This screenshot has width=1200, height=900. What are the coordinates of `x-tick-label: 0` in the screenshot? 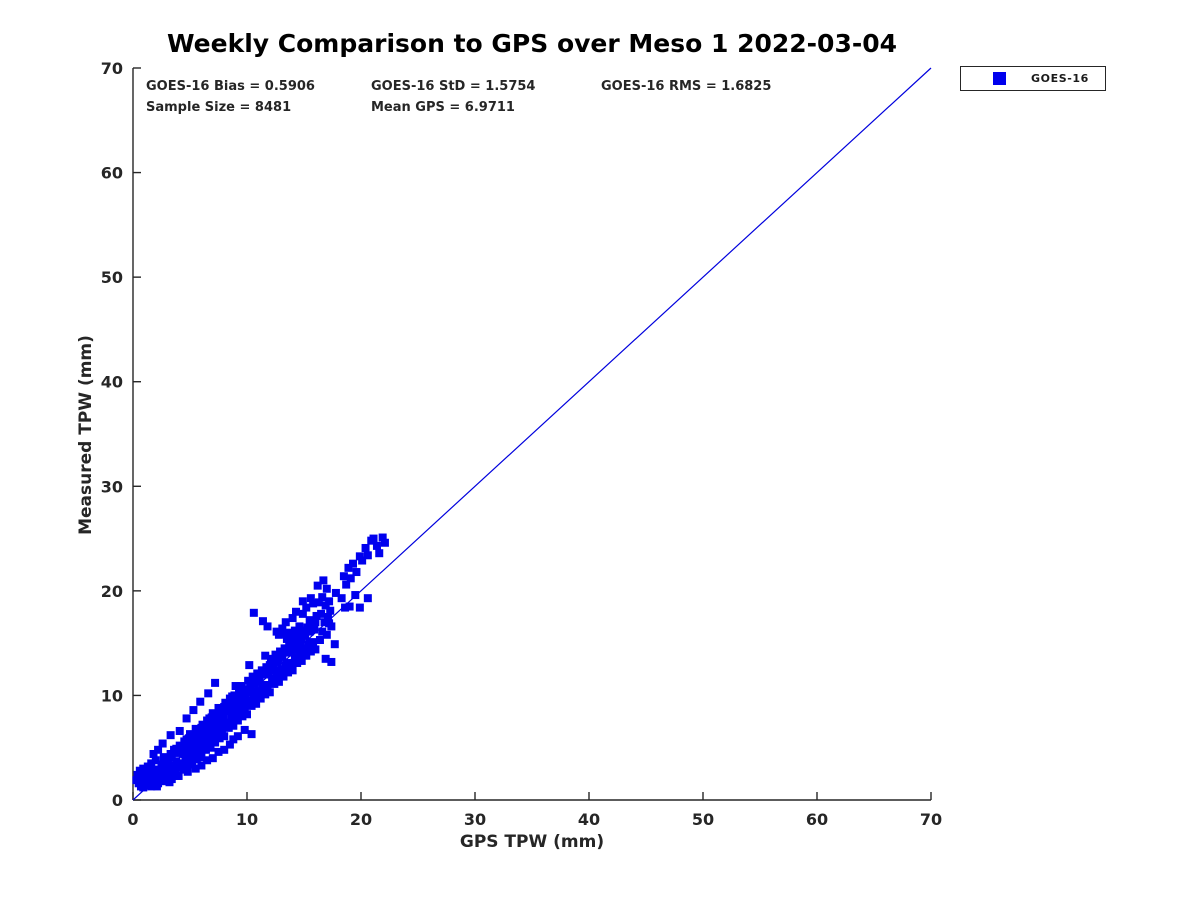 It's located at (132, 819).